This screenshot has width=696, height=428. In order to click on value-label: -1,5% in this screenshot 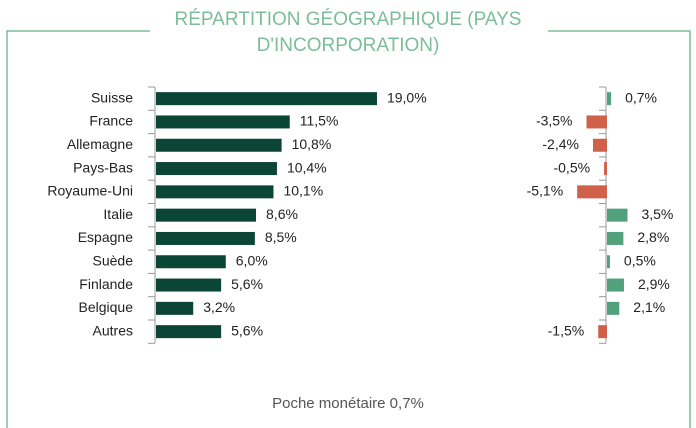, I will do `click(566, 330)`.